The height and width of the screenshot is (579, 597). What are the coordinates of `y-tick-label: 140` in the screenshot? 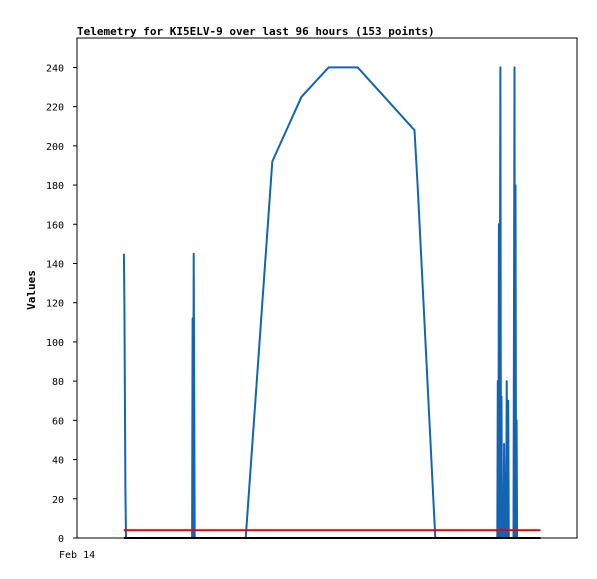 It's located at (55, 264).